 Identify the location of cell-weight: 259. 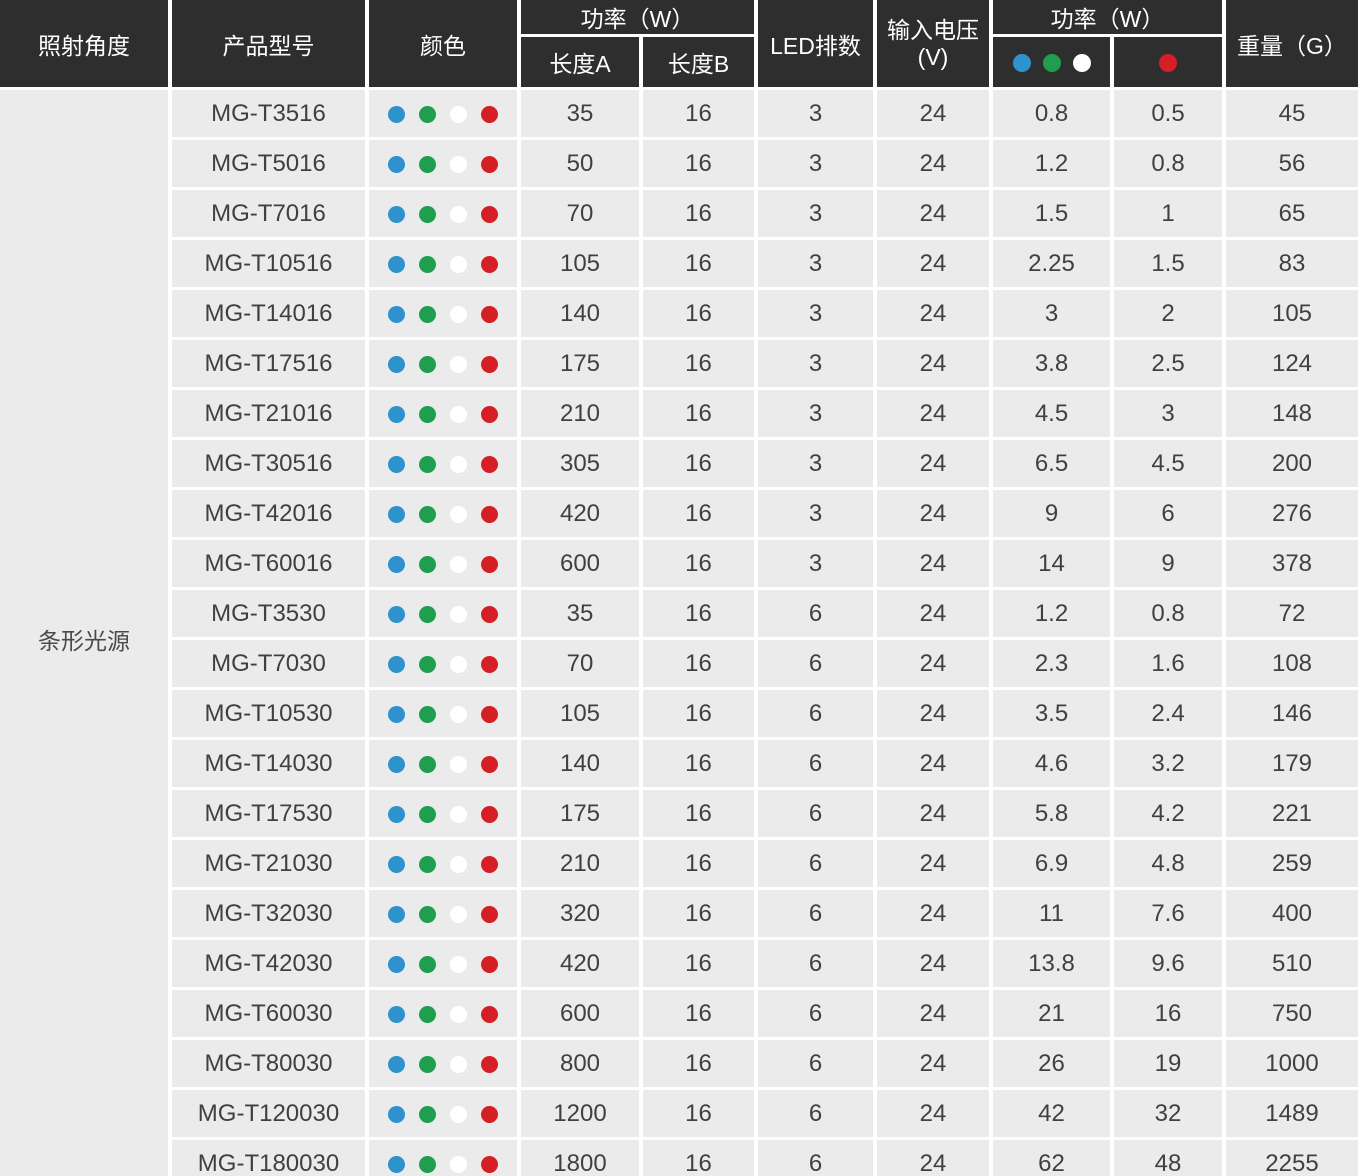
(1292, 863).